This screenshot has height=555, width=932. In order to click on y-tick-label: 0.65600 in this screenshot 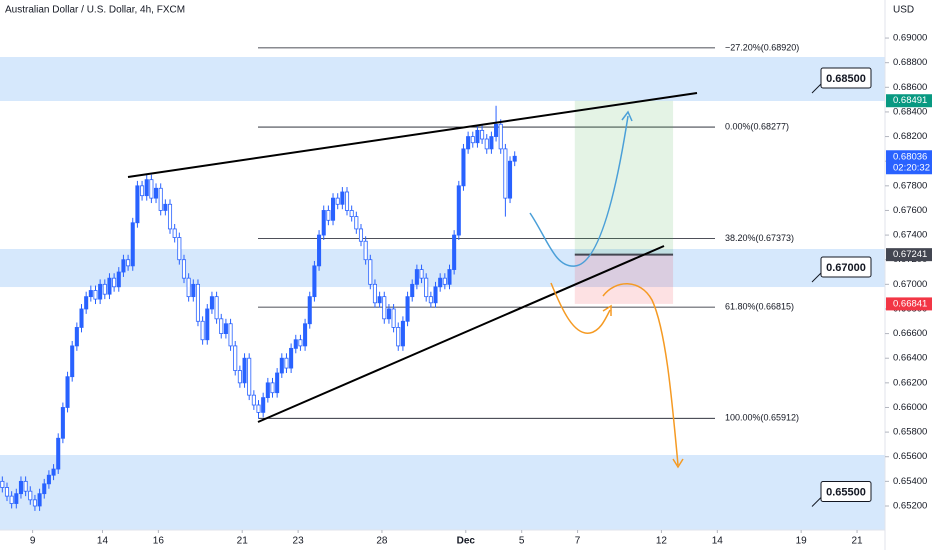, I will do `click(910, 456)`.